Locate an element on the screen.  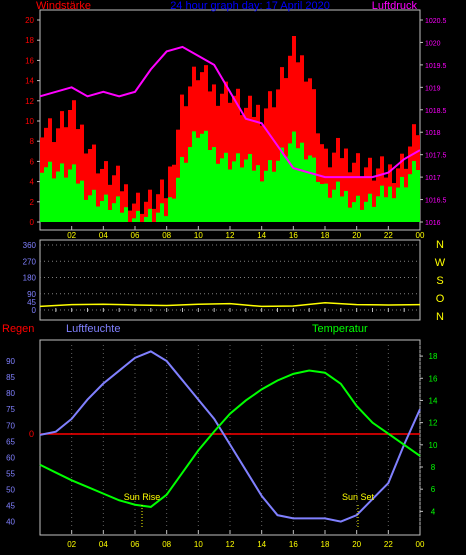
direction-y-tick-label: 360 is located at coordinates (30, 245).